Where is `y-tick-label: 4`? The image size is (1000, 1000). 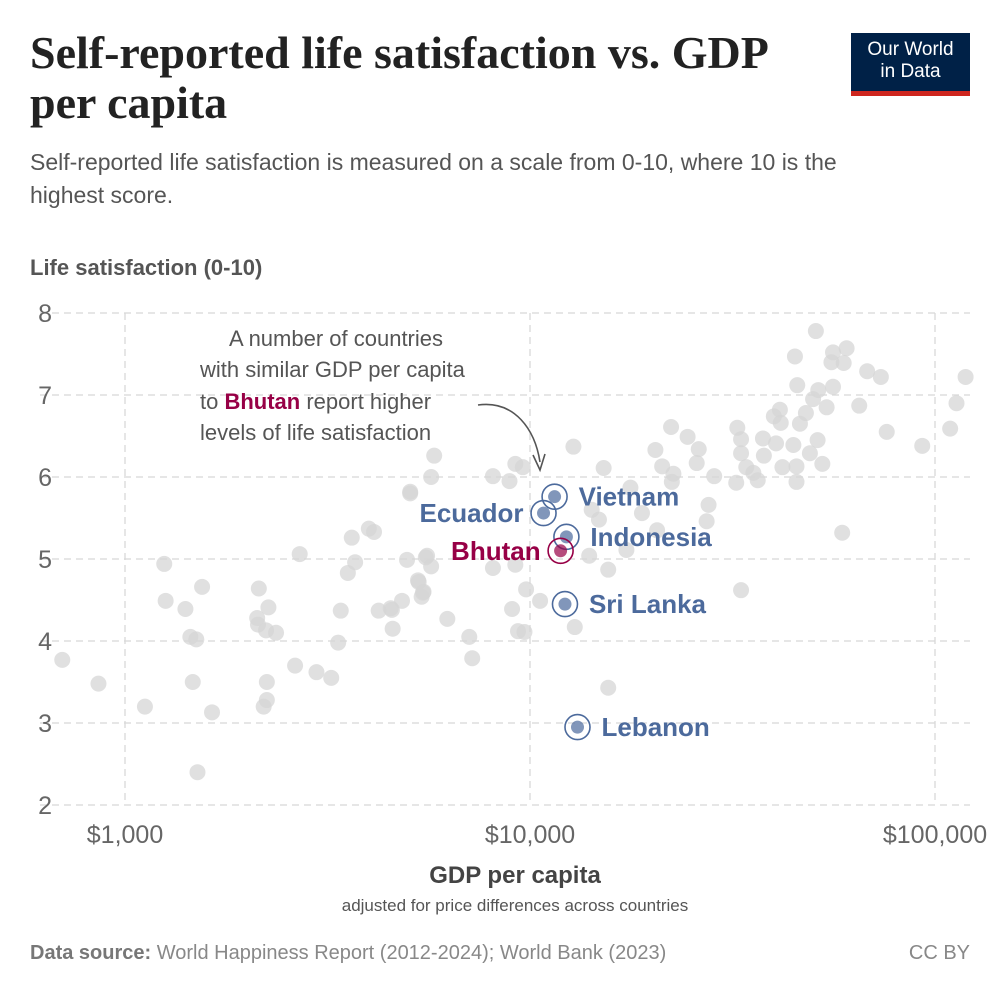 y-tick-label: 4 is located at coordinates (45, 642).